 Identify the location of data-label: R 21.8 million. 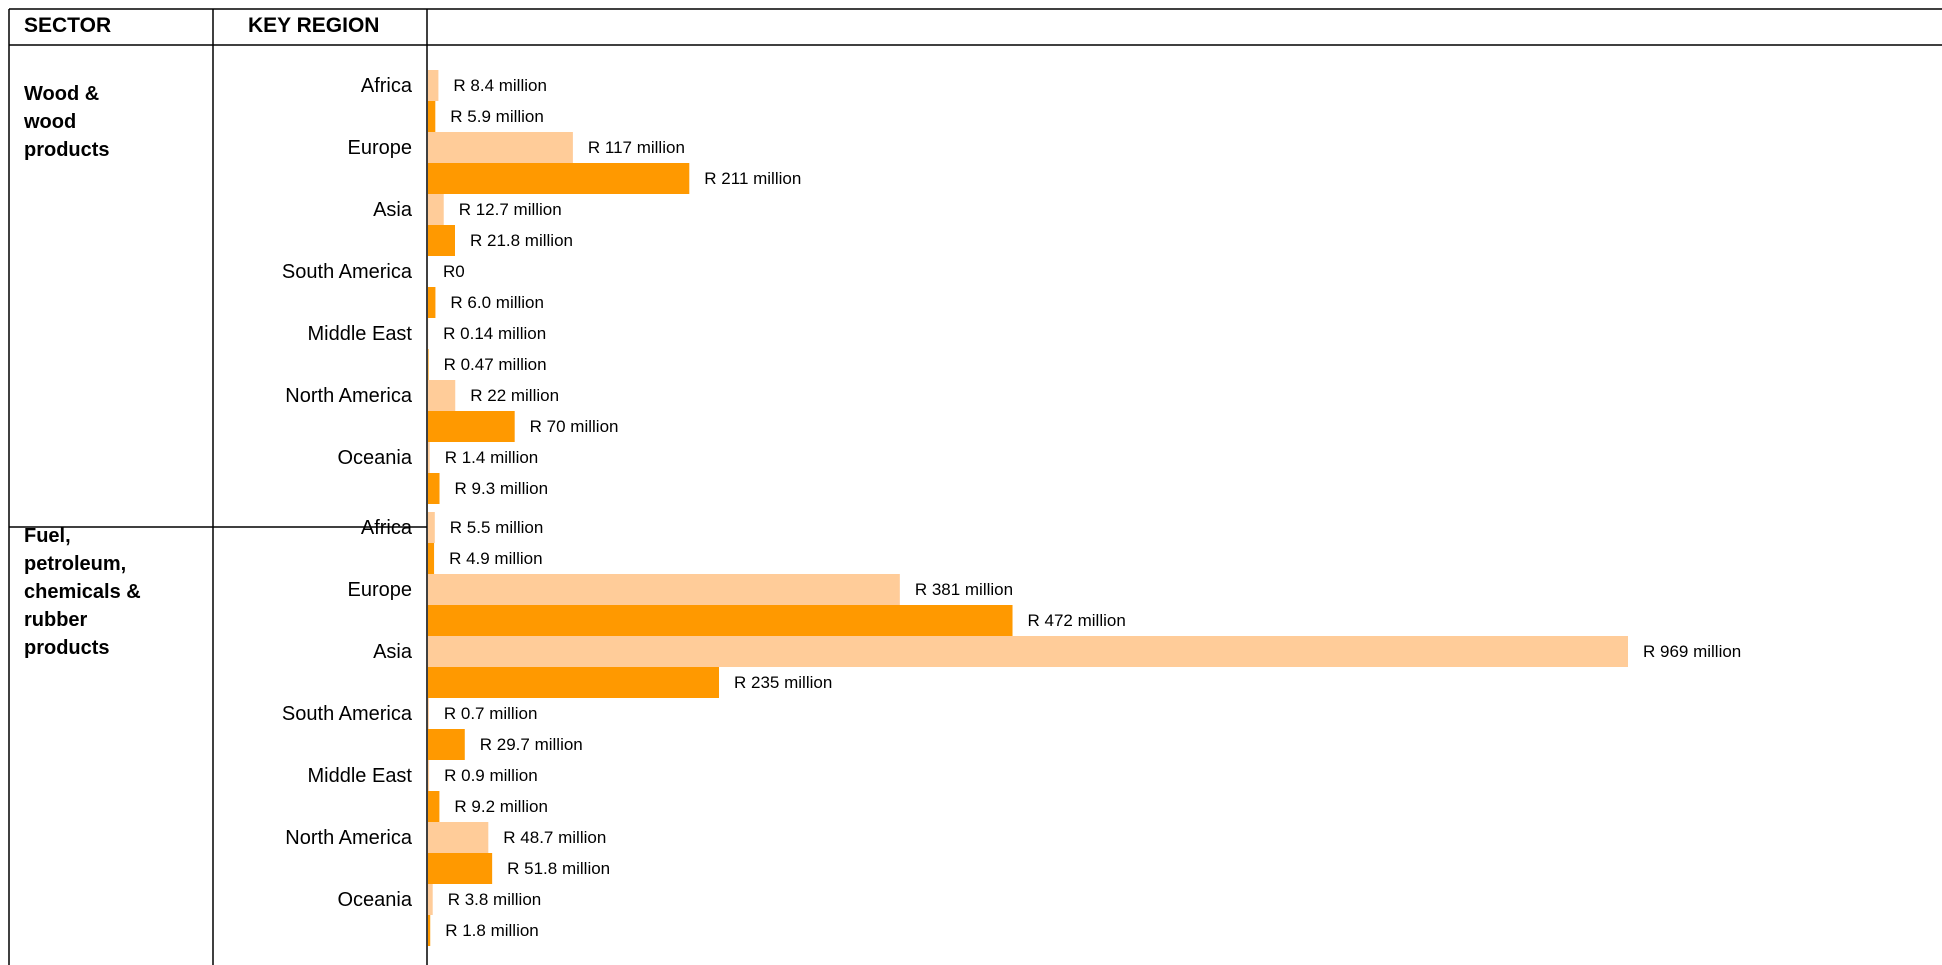
(521, 240).